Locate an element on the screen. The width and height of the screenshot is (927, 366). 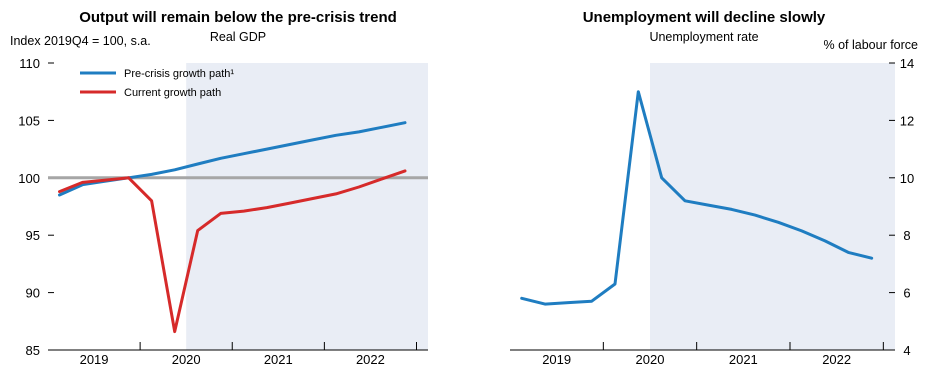
y-tick-label: 85 is located at coordinates (33, 350).